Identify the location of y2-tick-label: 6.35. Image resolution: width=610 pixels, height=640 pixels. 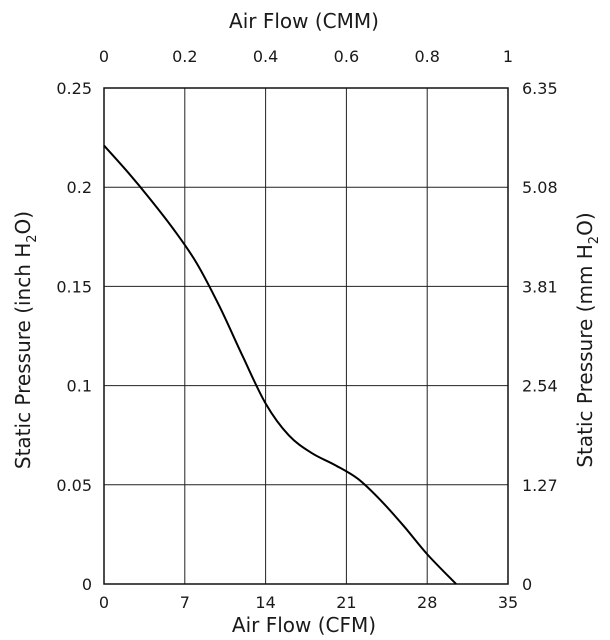
(540, 88).